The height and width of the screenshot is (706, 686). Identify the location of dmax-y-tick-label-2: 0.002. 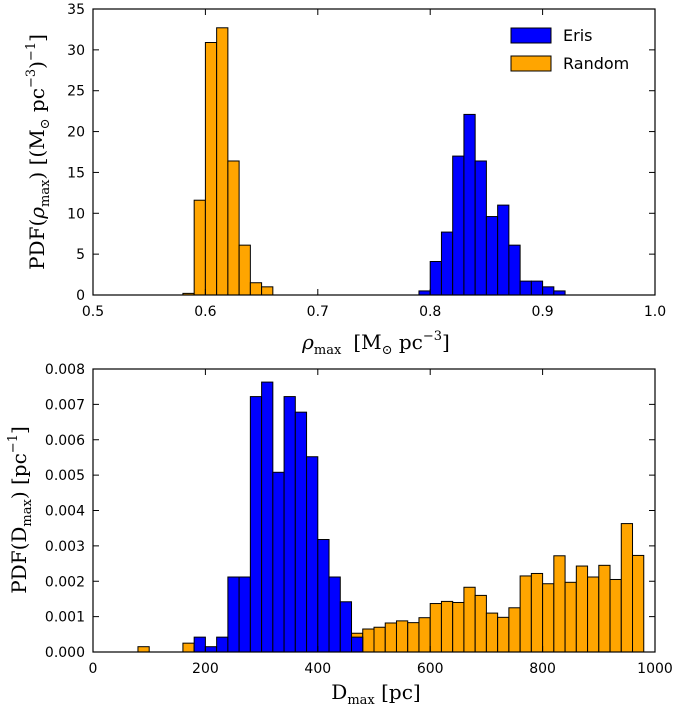
(65, 582).